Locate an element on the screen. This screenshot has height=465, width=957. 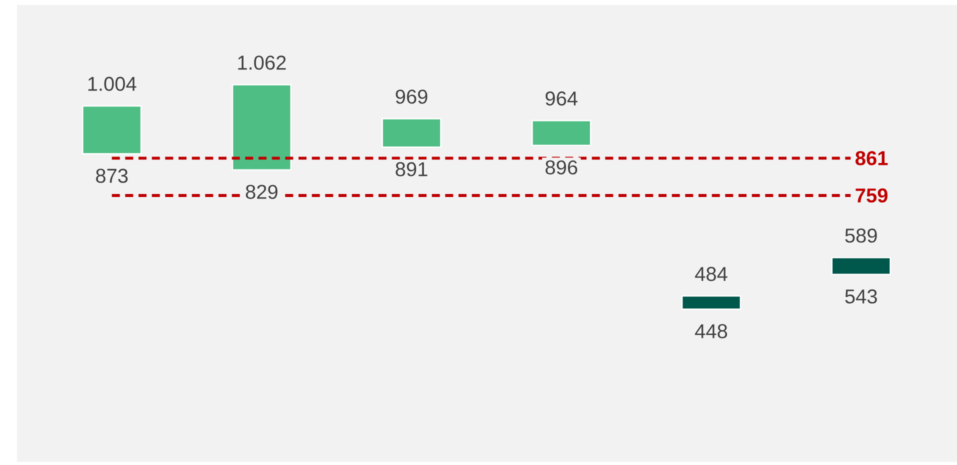
annotation: 543 is located at coordinates (861, 296).